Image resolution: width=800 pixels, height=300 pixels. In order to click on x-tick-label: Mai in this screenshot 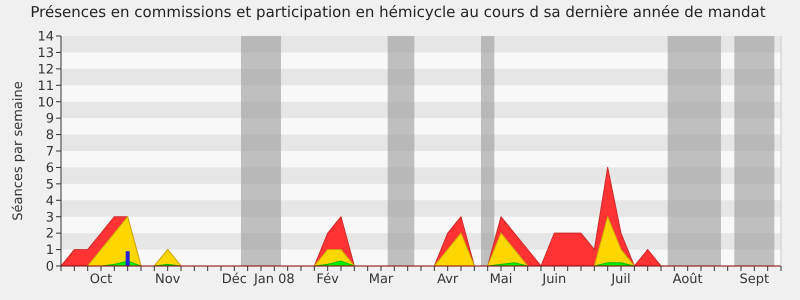, I will do `click(501, 279)`.